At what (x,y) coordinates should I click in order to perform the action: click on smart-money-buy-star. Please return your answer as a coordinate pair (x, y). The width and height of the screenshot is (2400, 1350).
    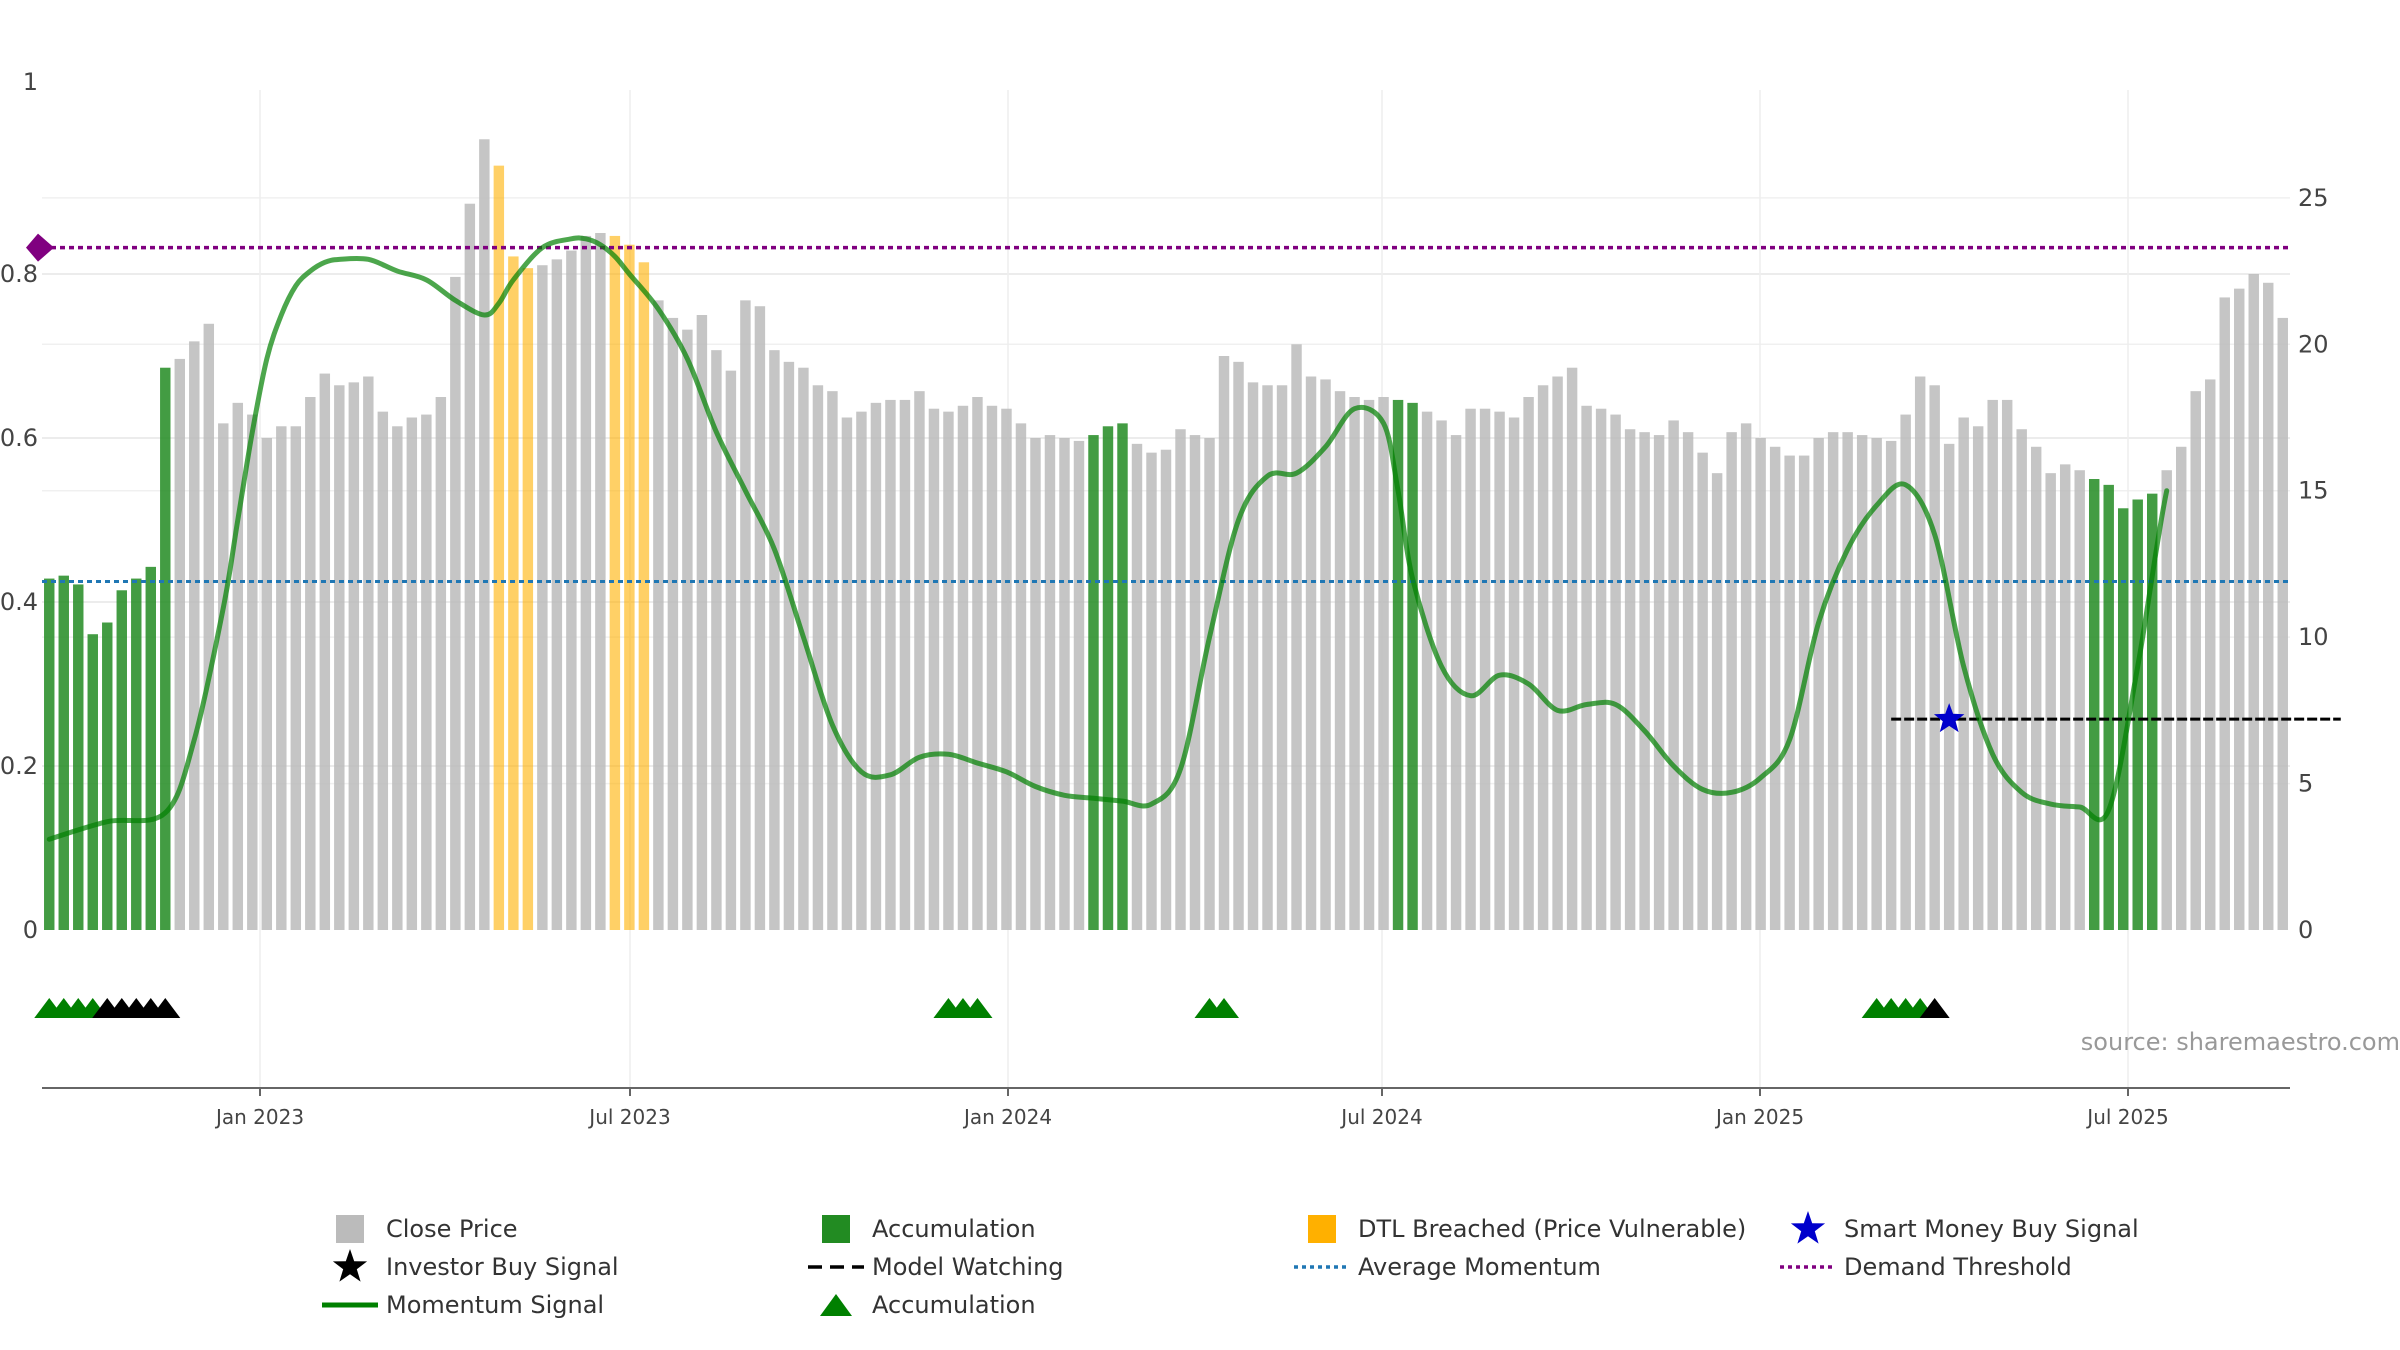
    Looking at the image, I should click on (1949, 718).